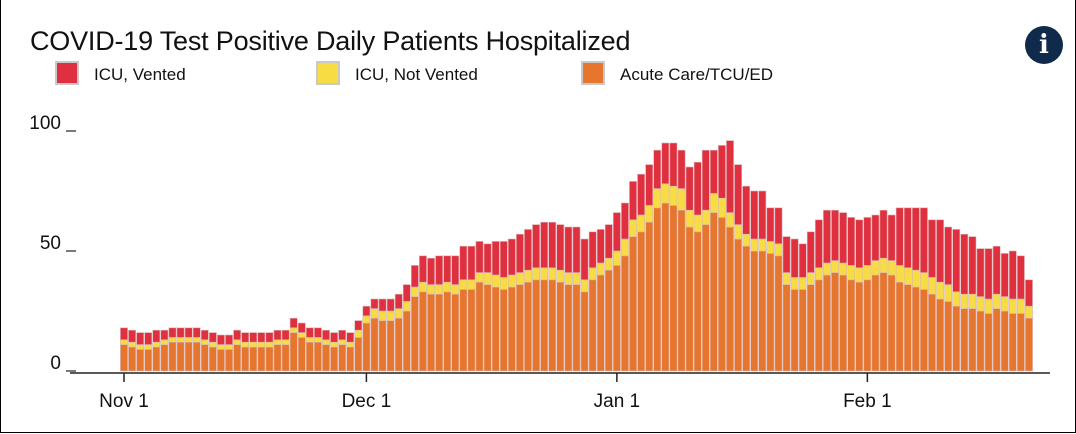 Image resolution: width=1076 pixels, height=434 pixels. I want to click on x-tick-label: Nov 1, so click(124, 401).